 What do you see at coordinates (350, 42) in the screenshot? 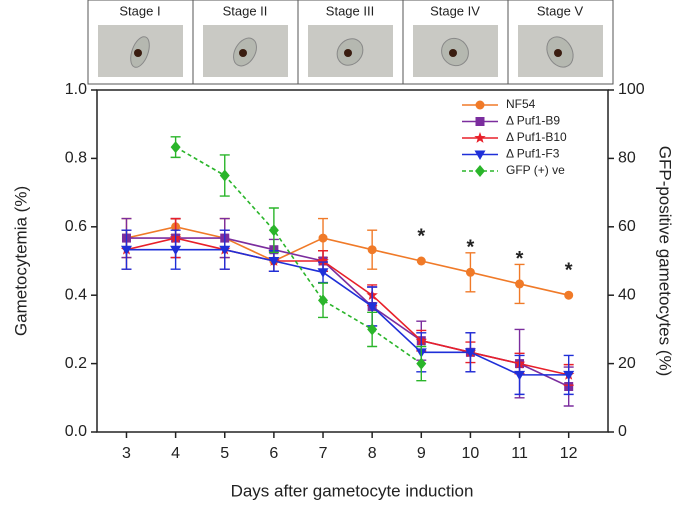
I see `stage-panels: Stage I Stage II Stage III Stage IV Stage V` at bounding box center [350, 42].